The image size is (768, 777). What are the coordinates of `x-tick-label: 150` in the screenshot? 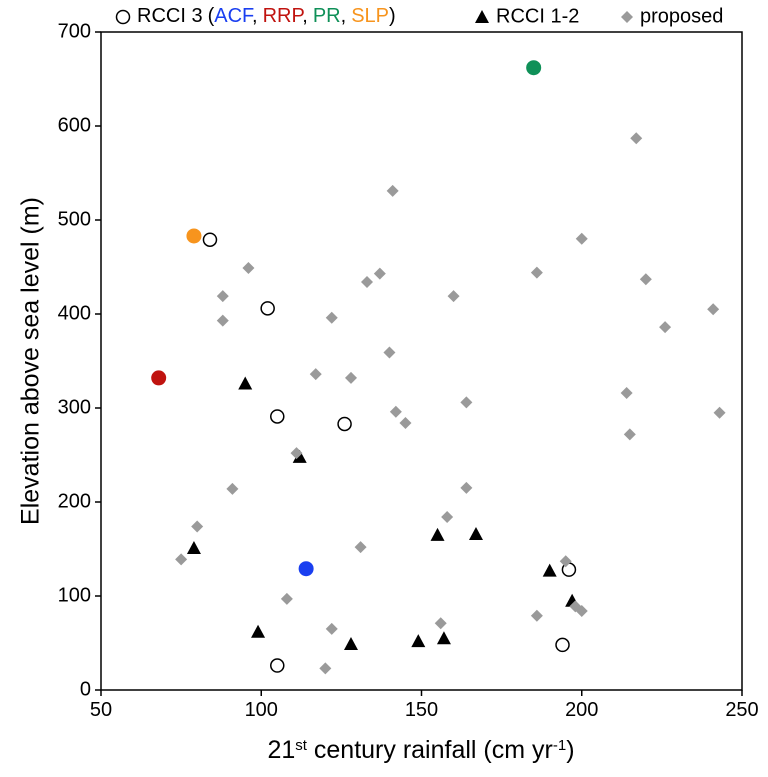 It's located at (421, 710).